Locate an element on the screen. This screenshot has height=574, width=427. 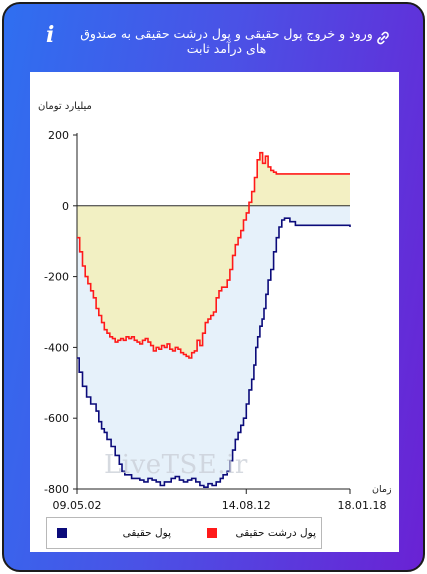
legend-swatch-real-money is located at coordinates (62, 533).